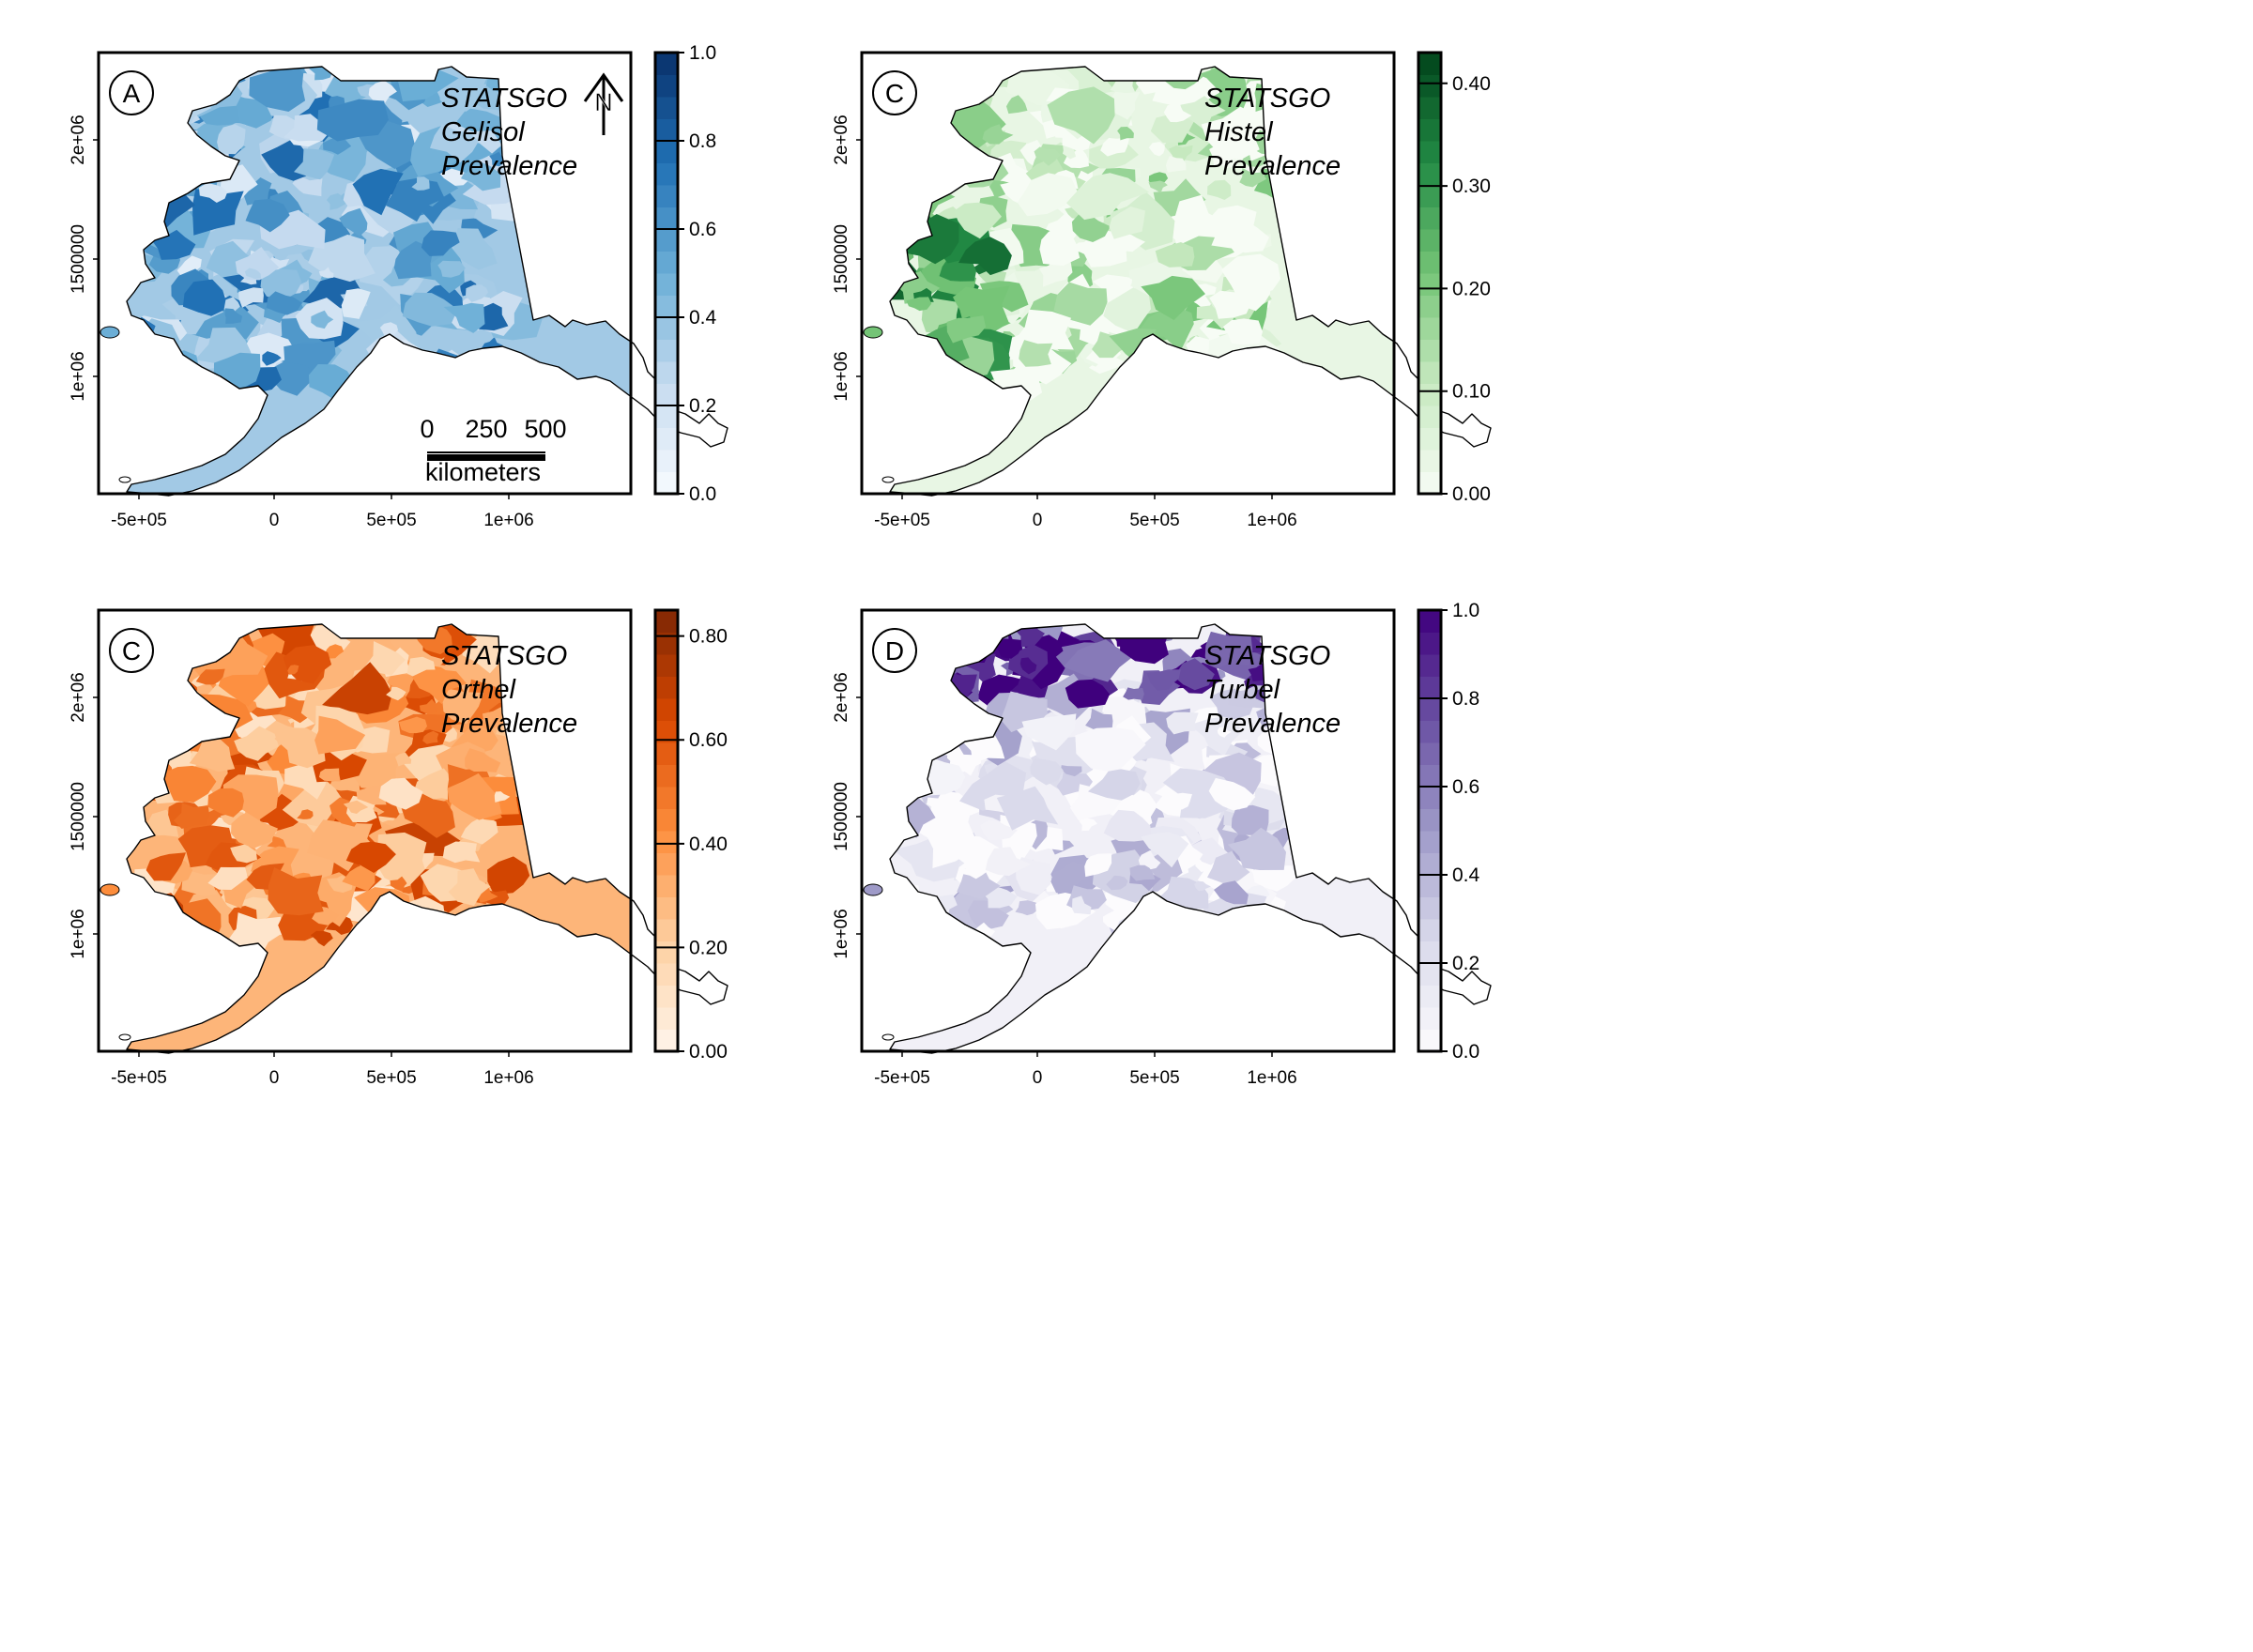 The height and width of the screenshot is (1652, 2253). What do you see at coordinates (1471, 392) in the screenshot?
I see `colorbar-tick-label: 0.10` at bounding box center [1471, 392].